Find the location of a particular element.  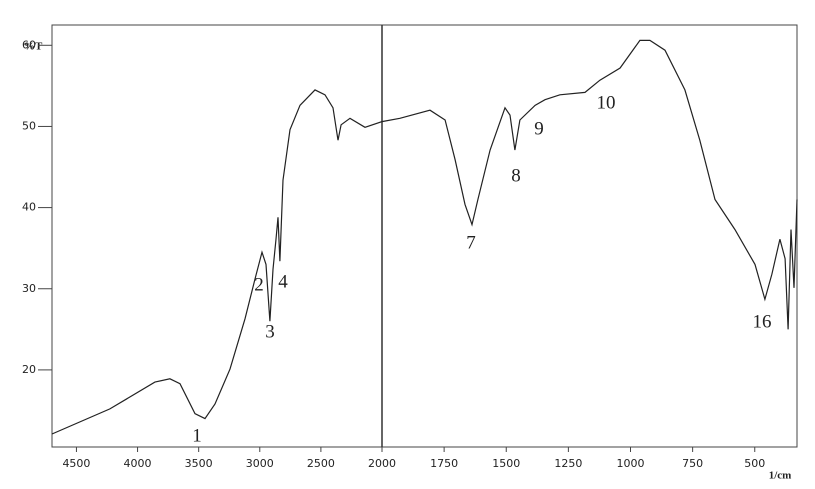

x-tick-label: 2500 is located at coordinates (321, 463).